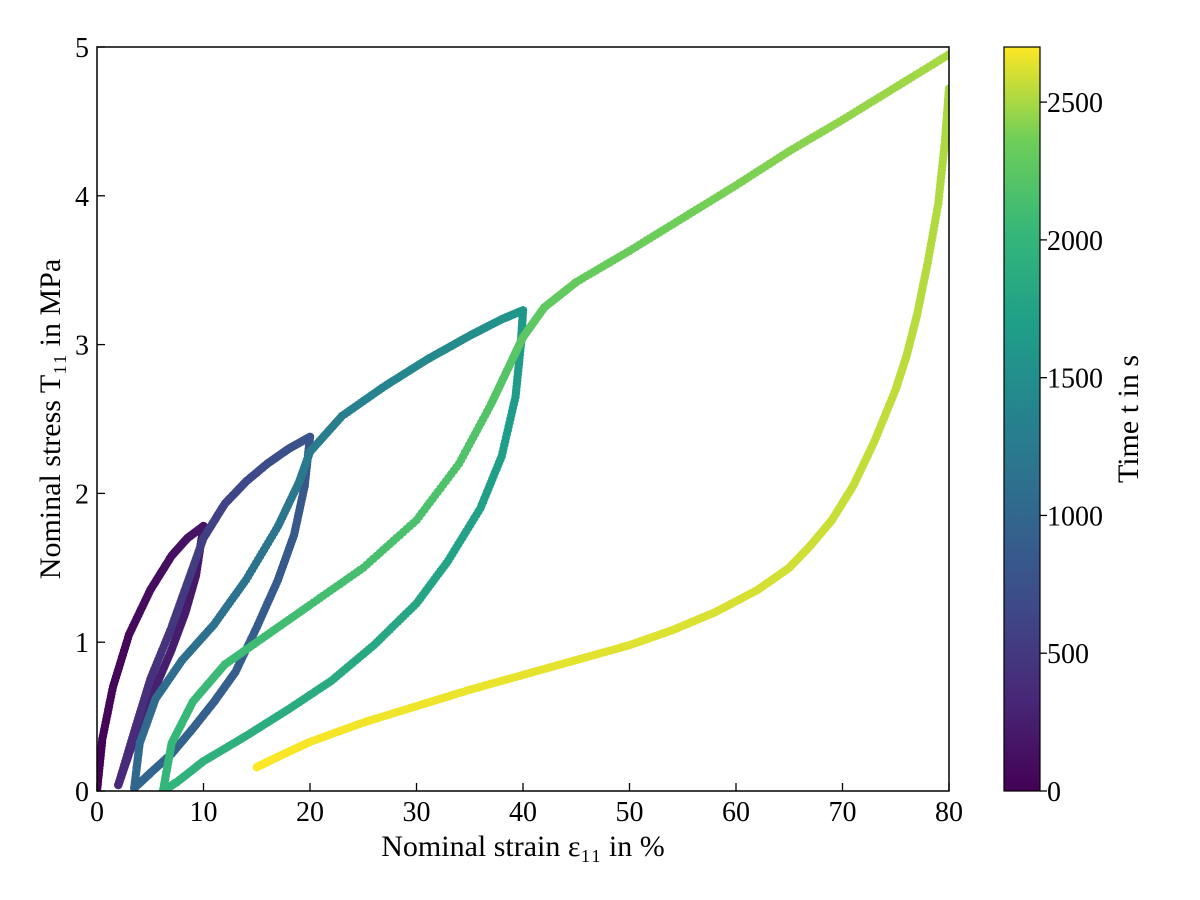  Describe the element at coordinates (82, 494) in the screenshot. I see `y-tick-label: 2` at that location.